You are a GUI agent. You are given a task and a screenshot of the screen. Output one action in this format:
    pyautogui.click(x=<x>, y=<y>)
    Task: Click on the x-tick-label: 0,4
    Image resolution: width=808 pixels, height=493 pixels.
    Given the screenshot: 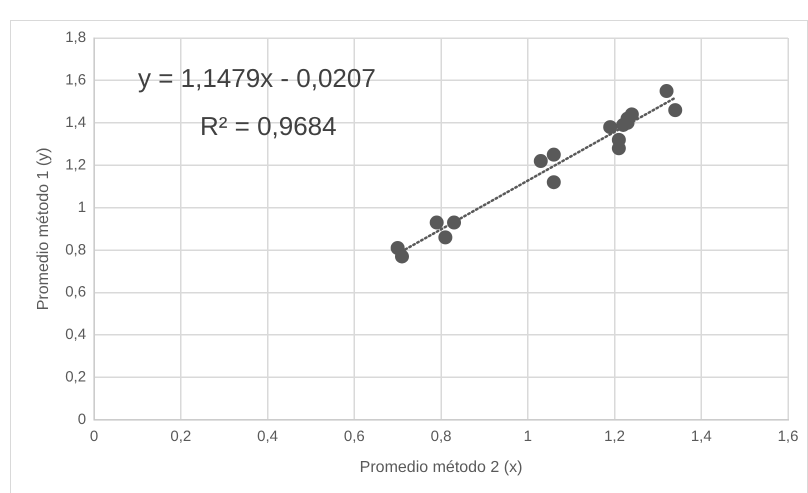 What is the action you would take?
    pyautogui.click(x=267, y=436)
    